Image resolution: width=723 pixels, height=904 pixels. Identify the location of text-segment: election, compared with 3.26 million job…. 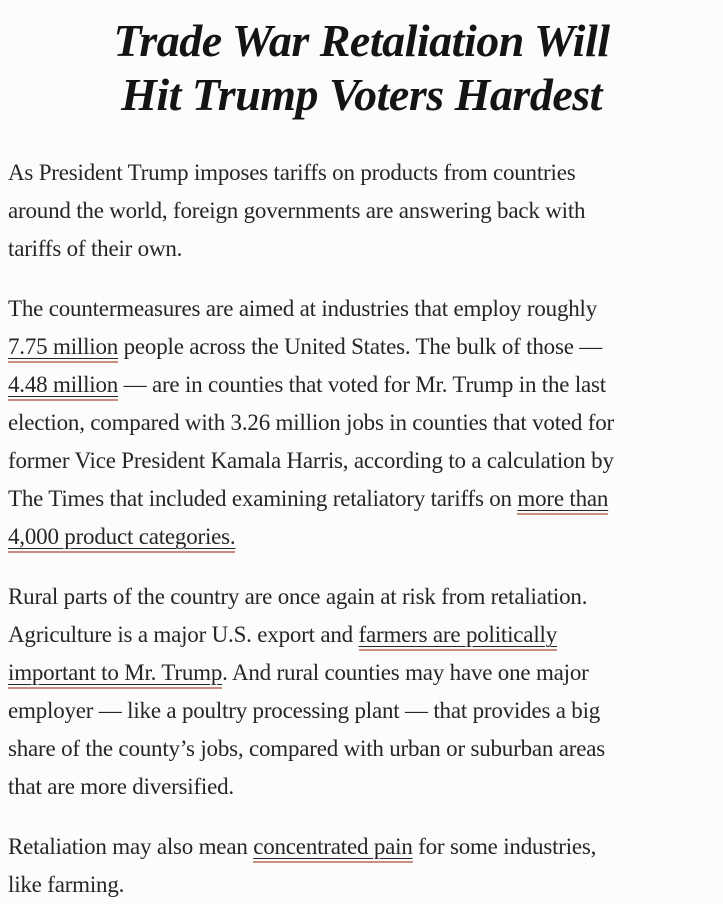
(311, 422).